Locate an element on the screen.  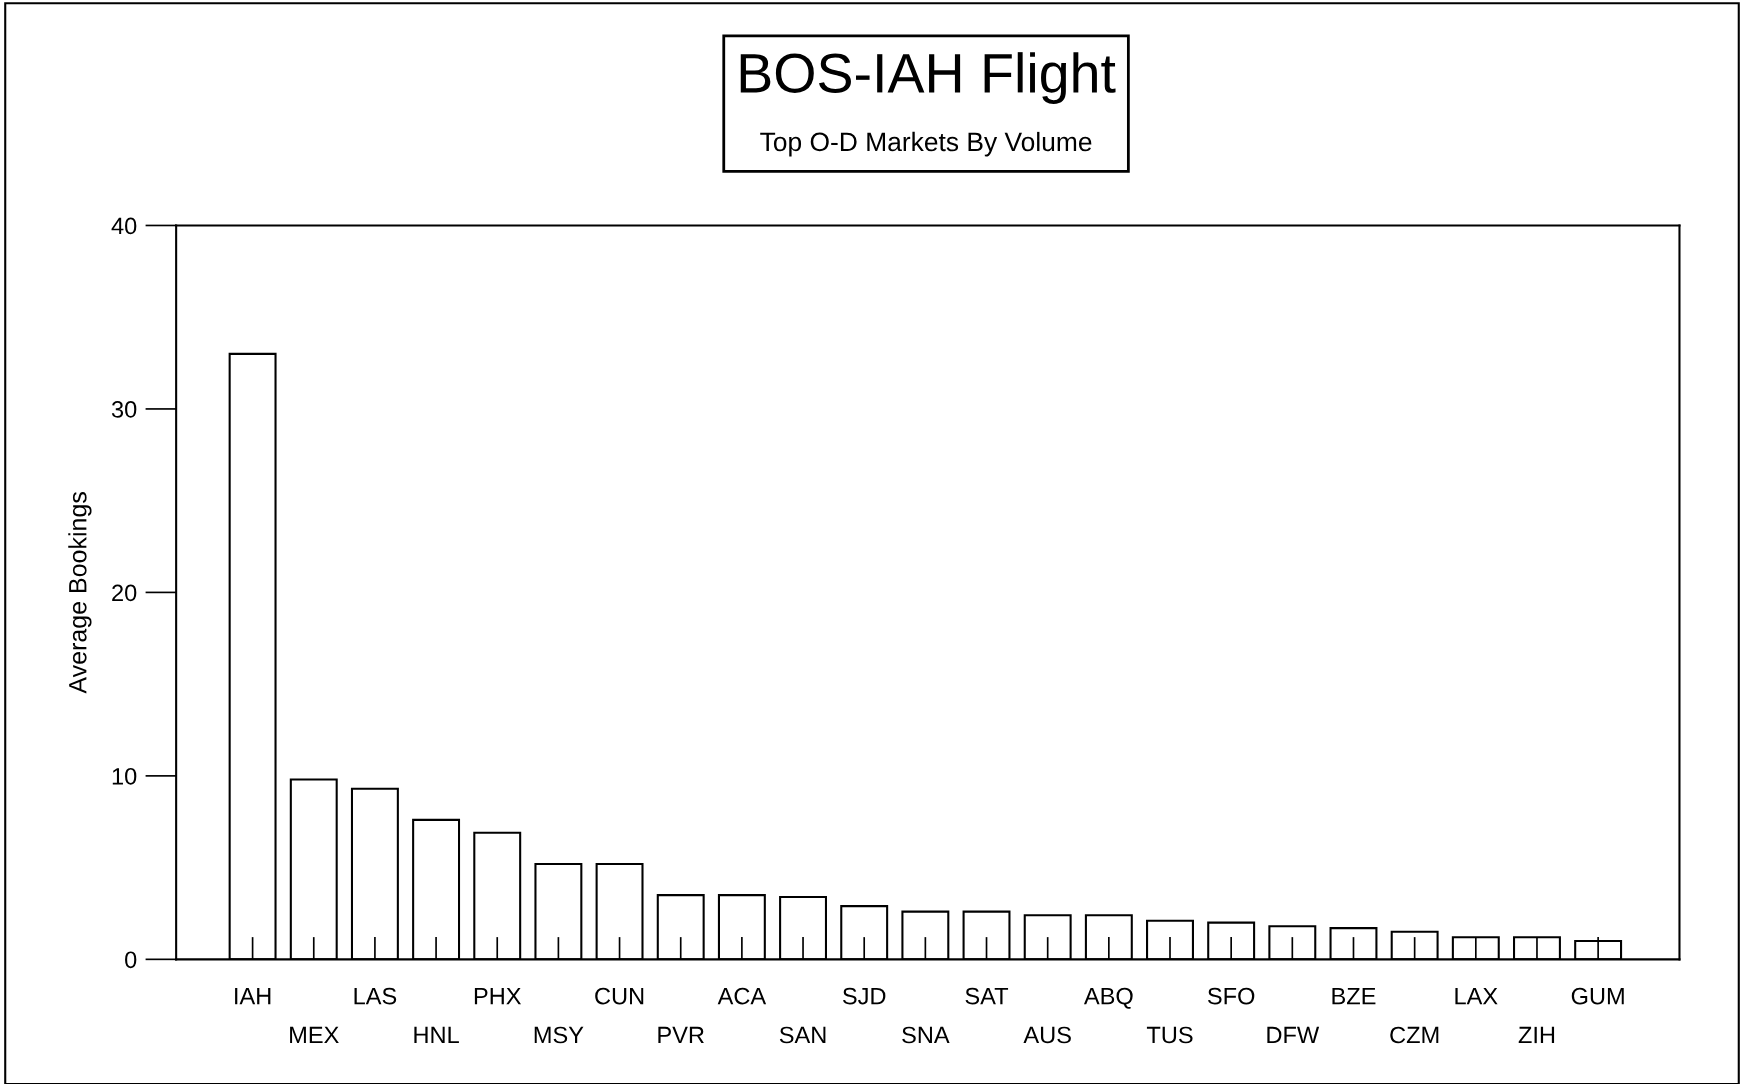
y-tick-label: 40 is located at coordinates (124, 226).